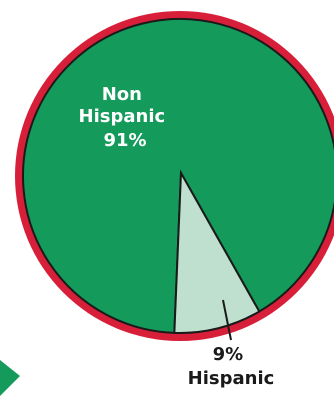 This screenshot has width=334, height=396. What do you see at coordinates (122, 94) in the screenshot?
I see `slice-label-non-hispanic-line1: Non` at bounding box center [122, 94].